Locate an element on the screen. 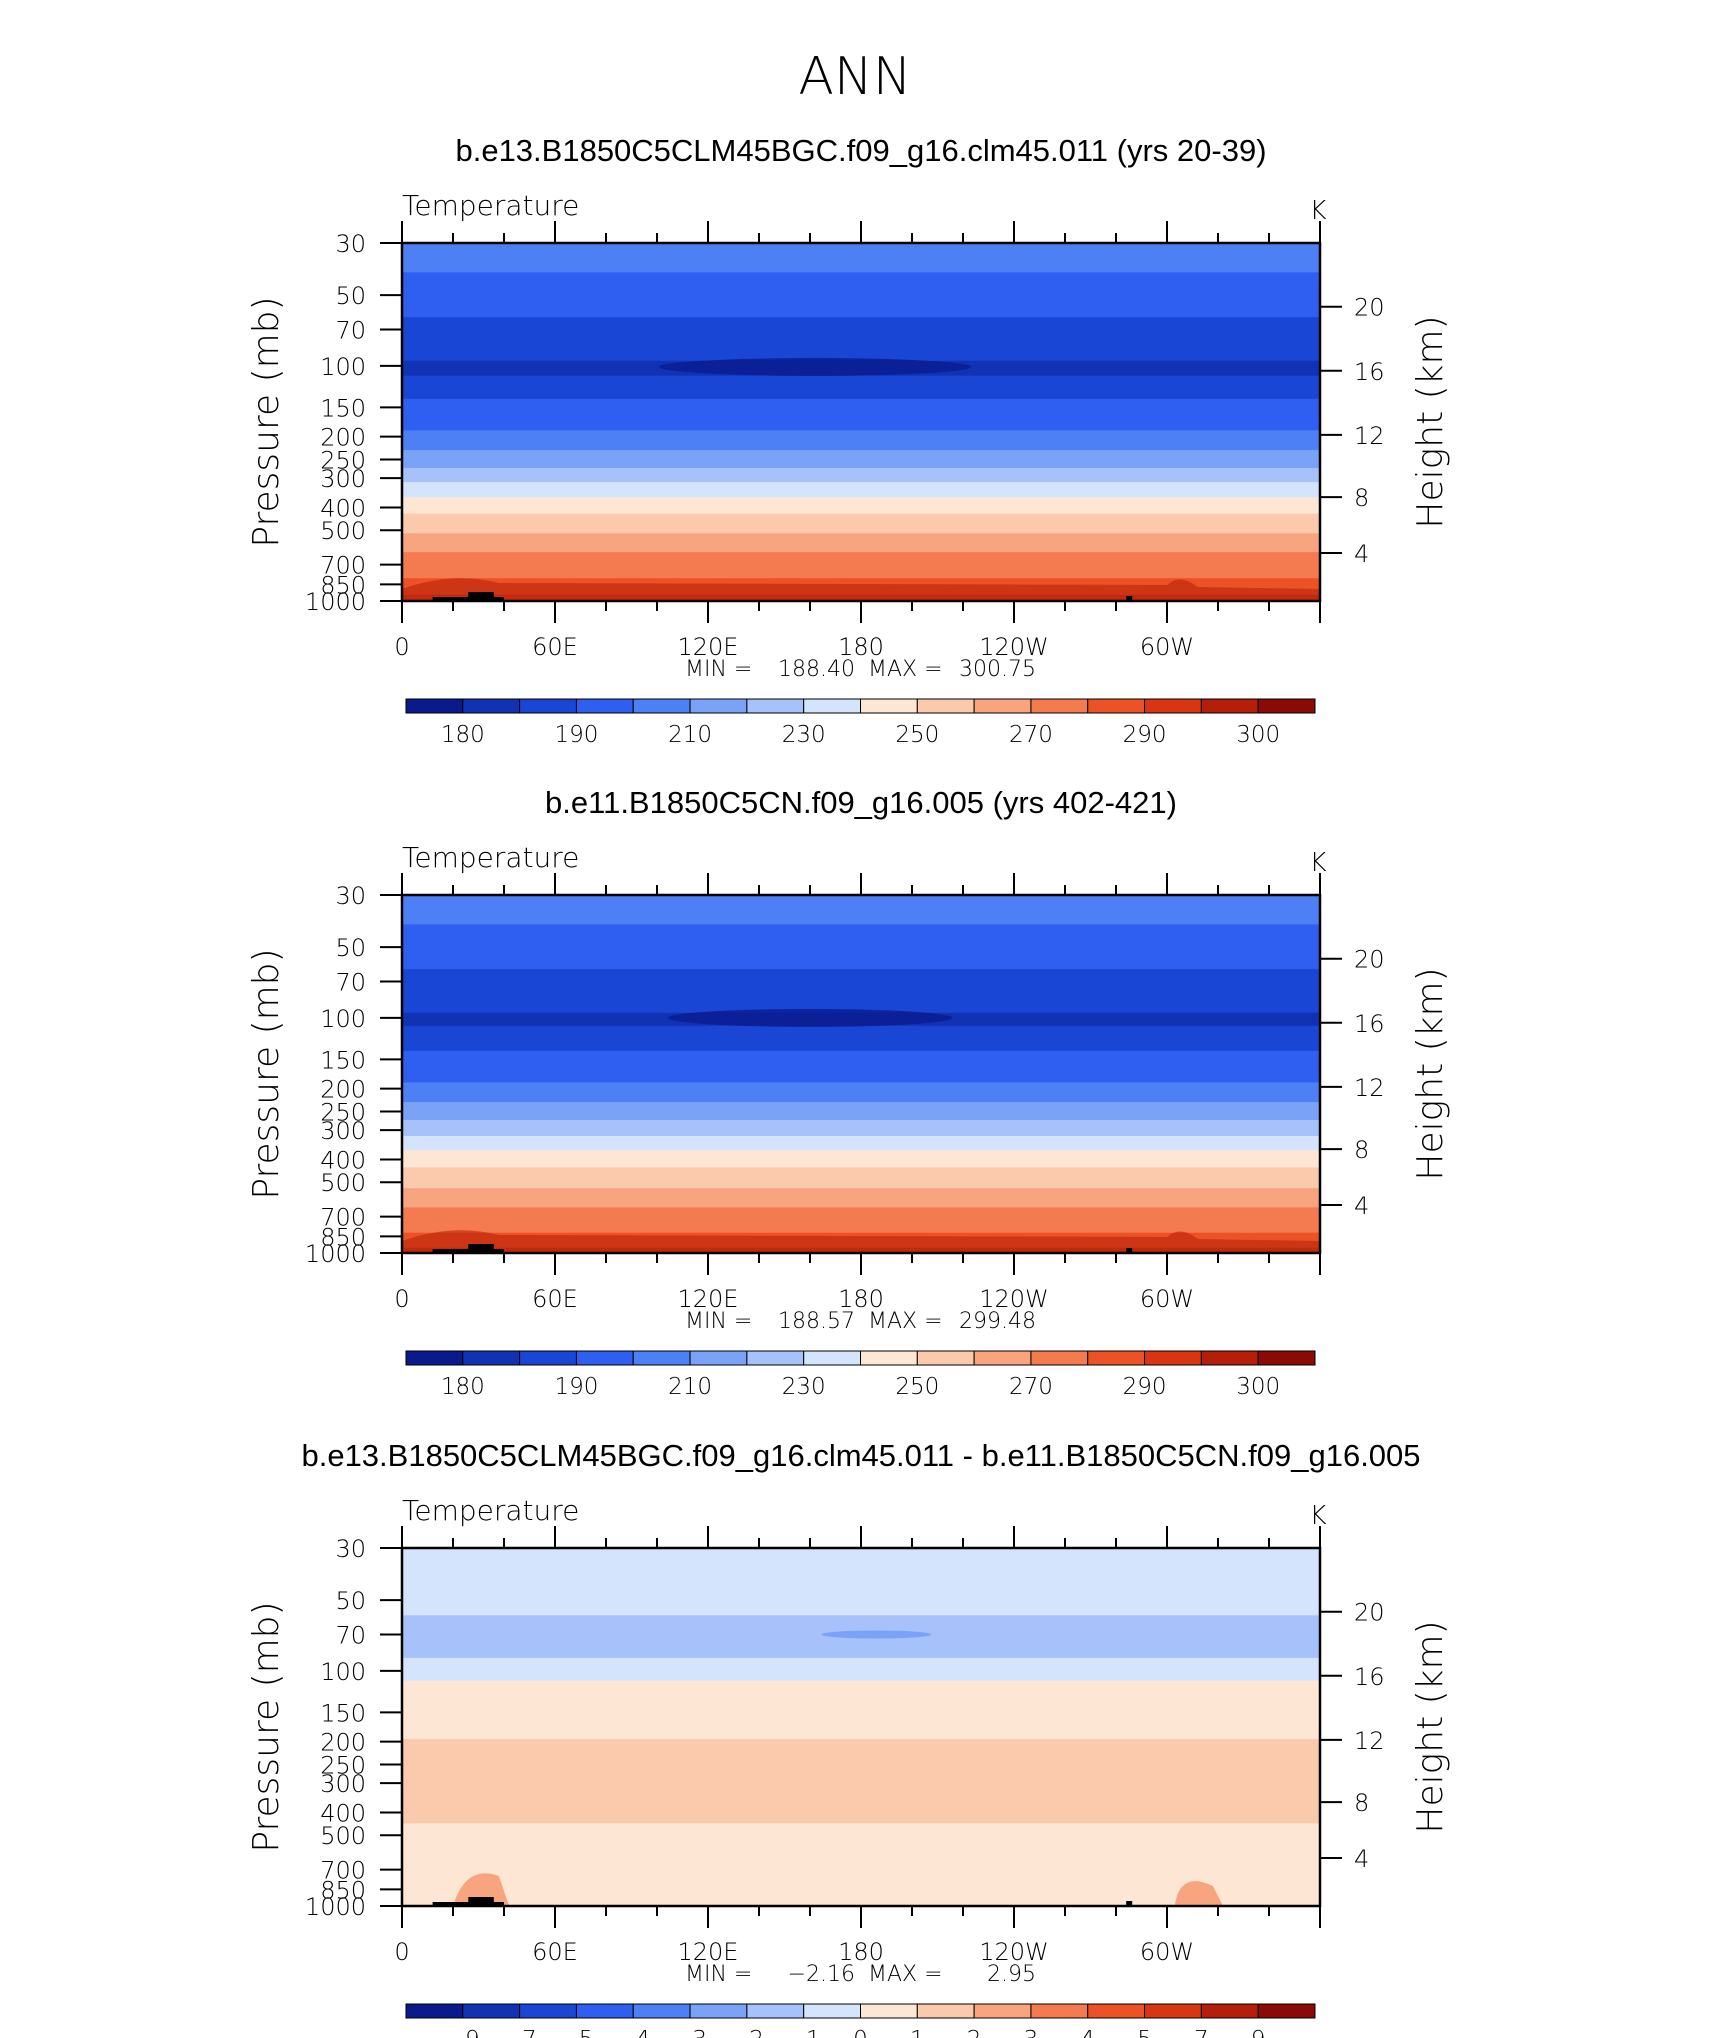 The image size is (1710, 2038). colorbar-label: −1 is located at coordinates (804, 2032).